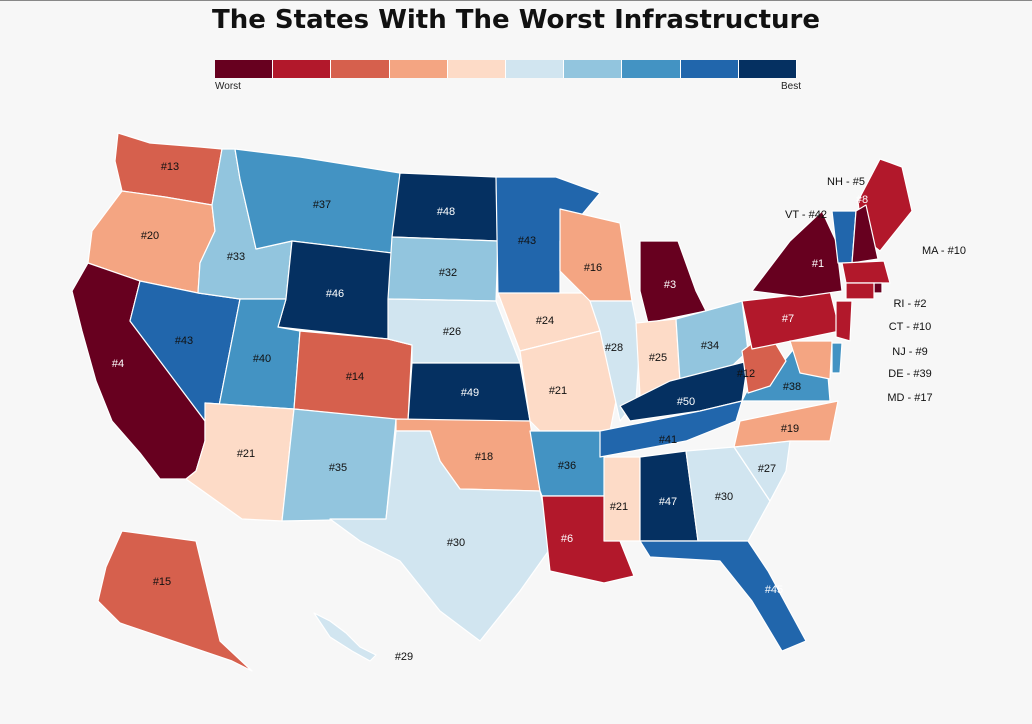 The height and width of the screenshot is (724, 1032). I want to click on state-co, so click(353, 376).